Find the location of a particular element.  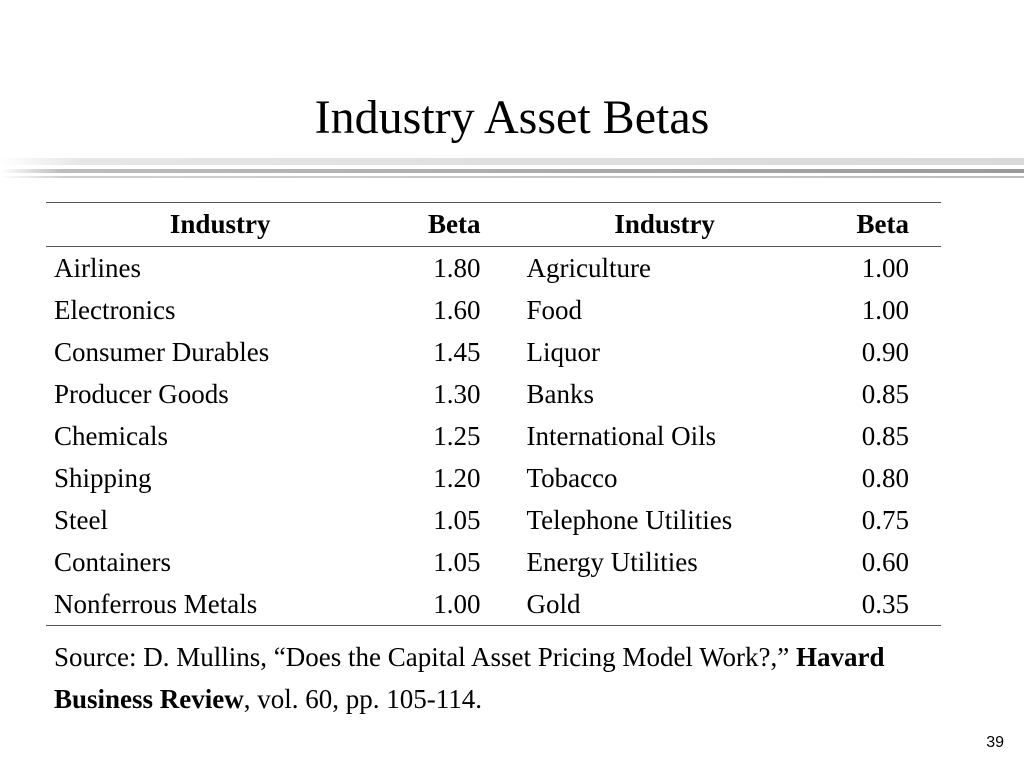

beta-cell: 0.75 is located at coordinates (885, 519).